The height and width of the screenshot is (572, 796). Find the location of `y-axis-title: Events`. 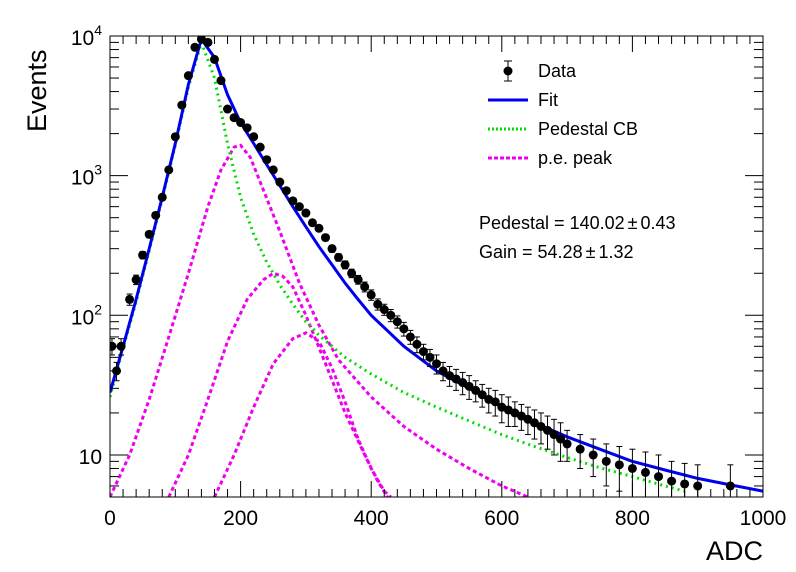

y-axis-title: Events is located at coordinates (37, 90).